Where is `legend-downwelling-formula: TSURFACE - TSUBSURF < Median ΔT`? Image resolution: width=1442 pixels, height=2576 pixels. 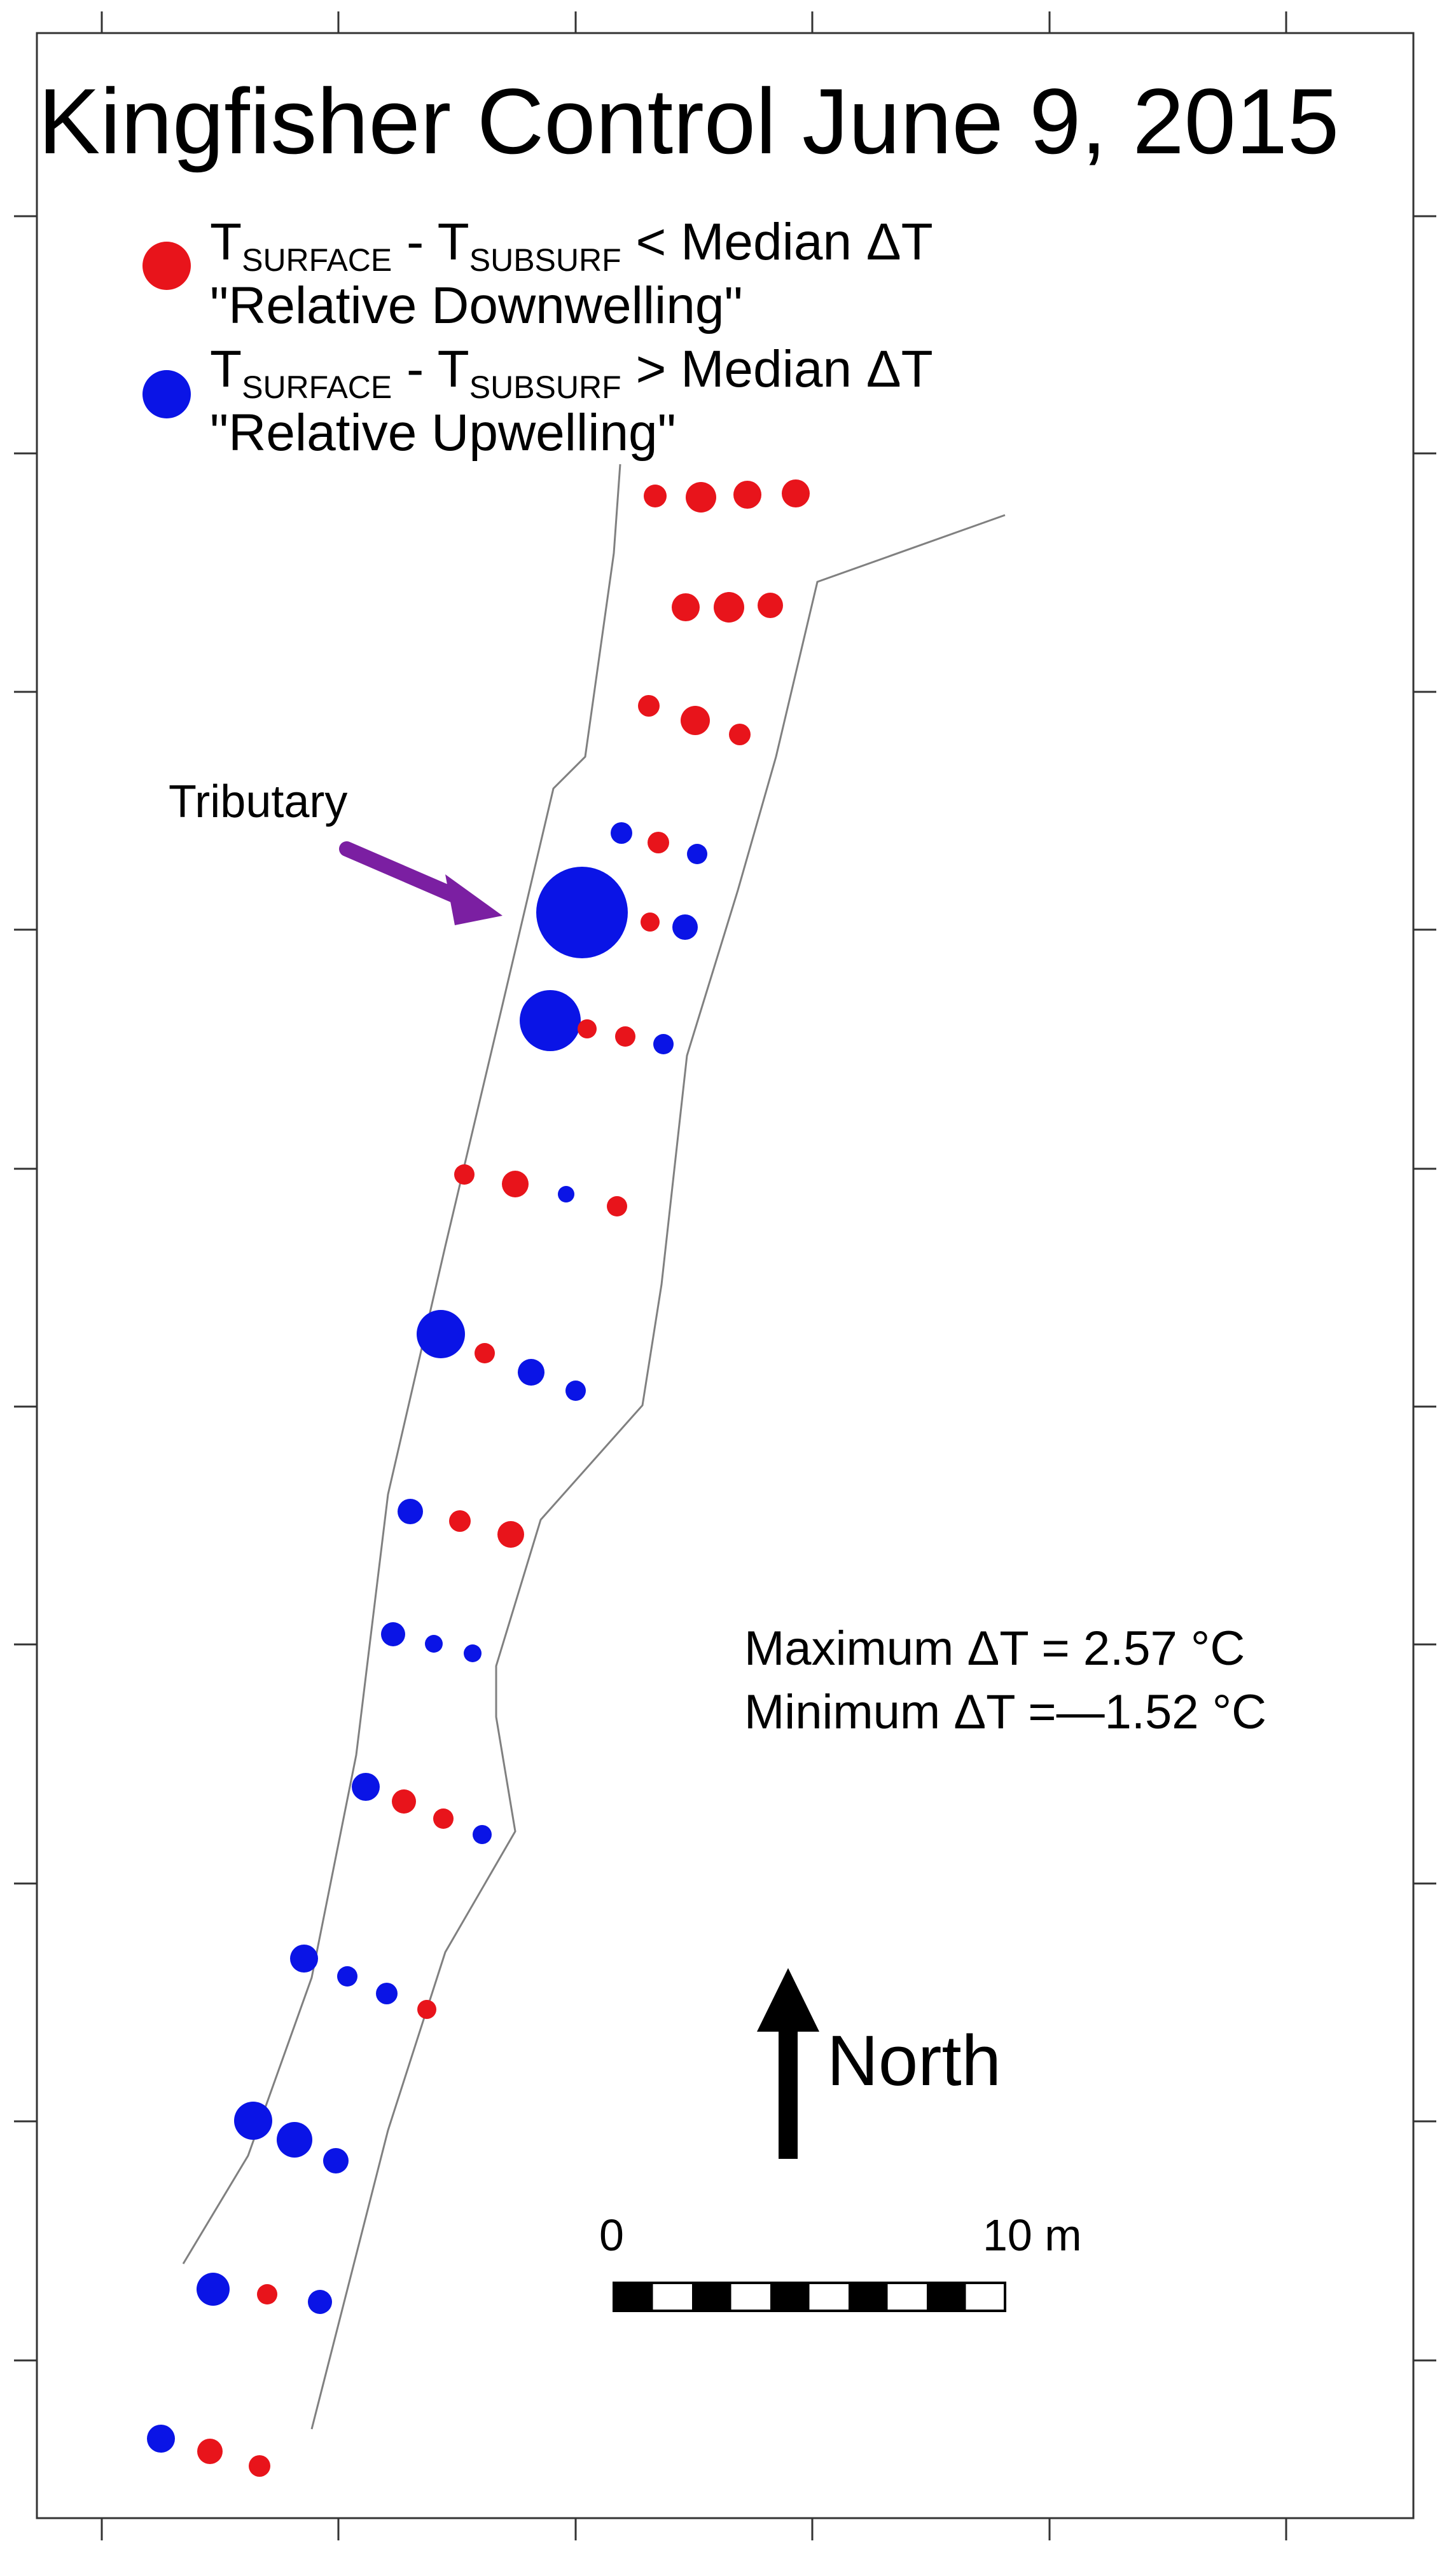 legend-downwelling-formula: TSURFACE - TSUBSURF < Median ΔT is located at coordinates (571, 245).